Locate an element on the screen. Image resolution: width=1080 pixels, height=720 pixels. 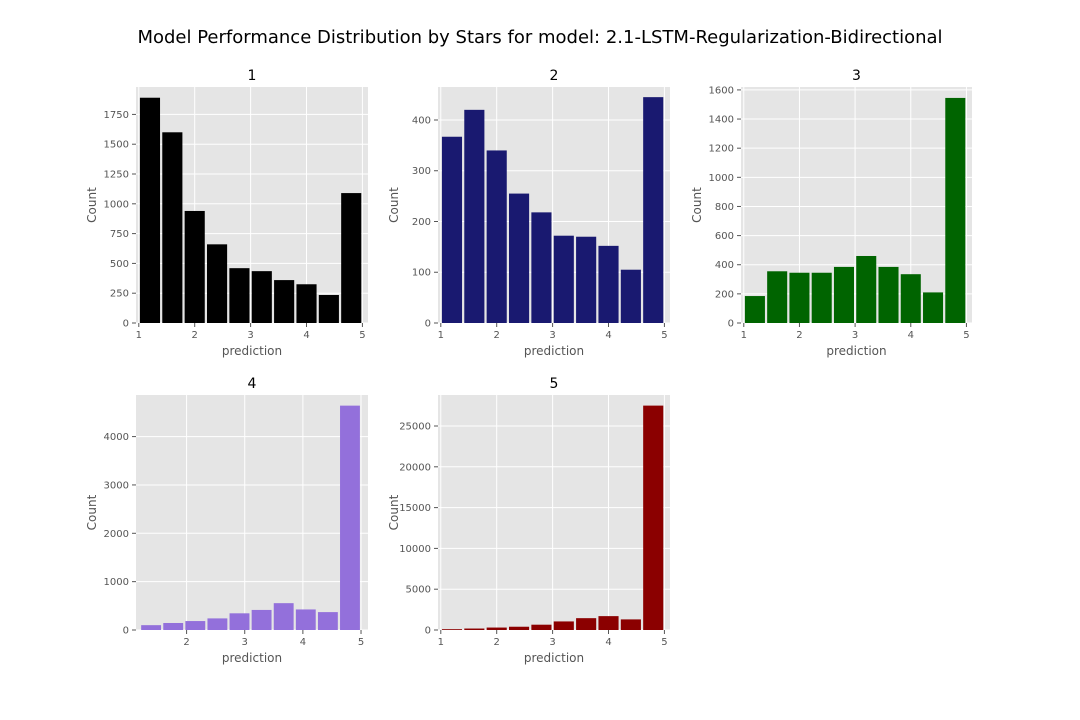
y-tick-label: 250 is located at coordinates (119, 294).